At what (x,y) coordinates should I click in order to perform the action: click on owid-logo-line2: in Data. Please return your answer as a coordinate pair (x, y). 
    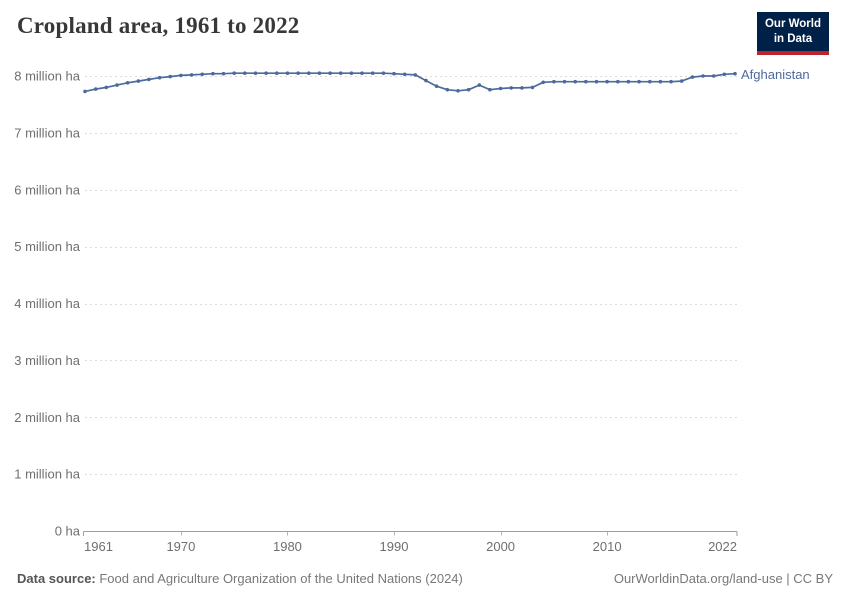
    Looking at the image, I should click on (793, 38).